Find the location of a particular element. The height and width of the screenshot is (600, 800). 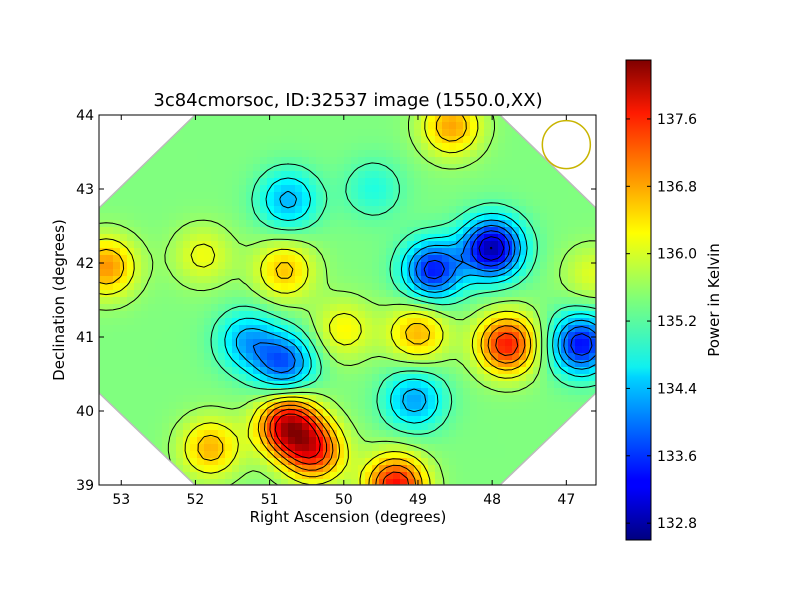

y-tick-label: 41 is located at coordinates (85, 338).